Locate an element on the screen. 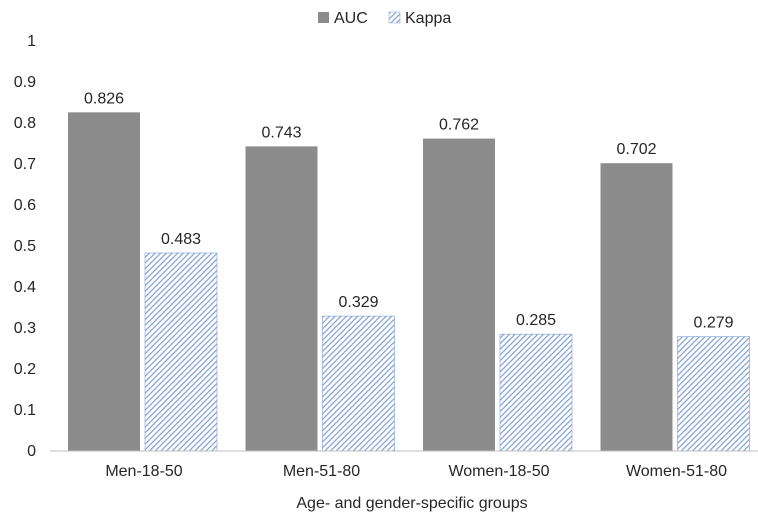 The height and width of the screenshot is (516, 758). legend-label-auc: AUC is located at coordinates (351, 18).